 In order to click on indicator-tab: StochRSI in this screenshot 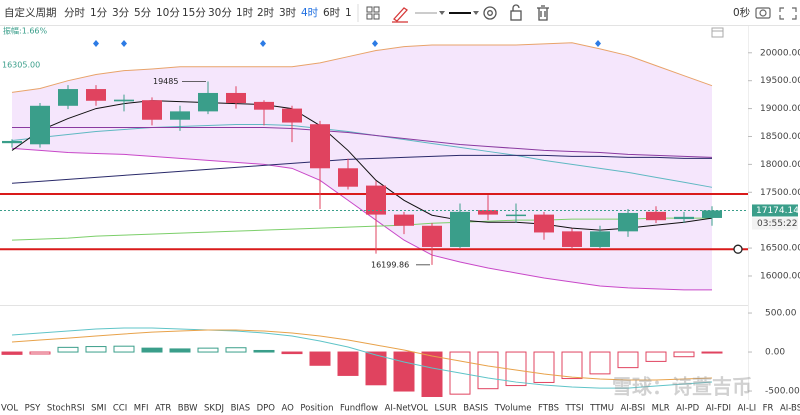, I will do `click(66, 409)`.